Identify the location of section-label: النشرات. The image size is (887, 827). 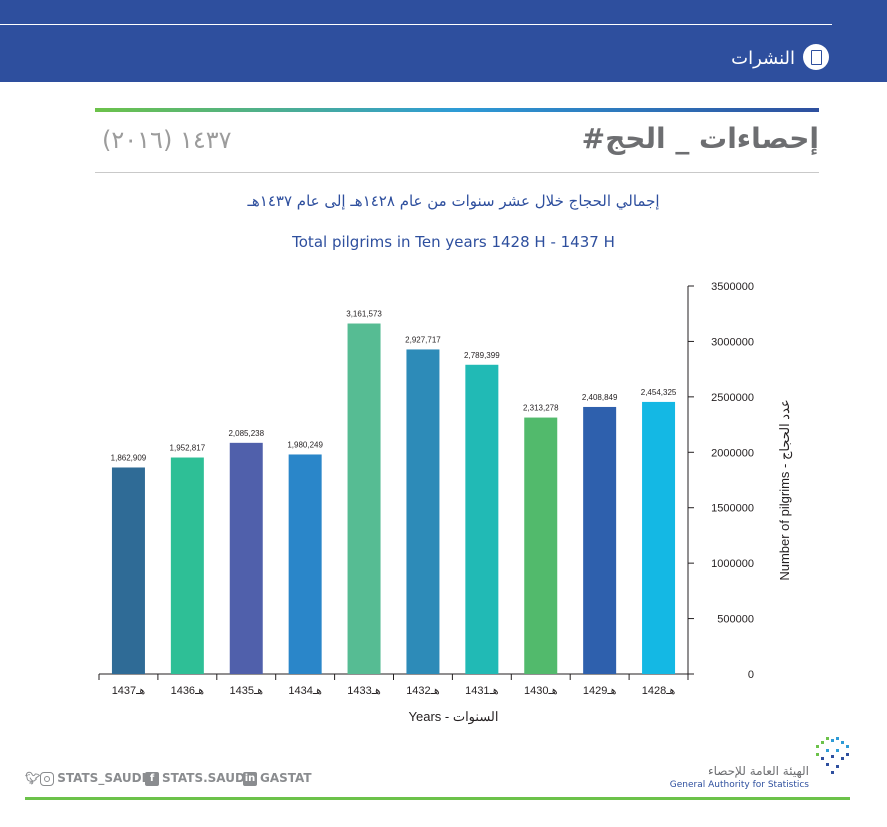
(763, 58).